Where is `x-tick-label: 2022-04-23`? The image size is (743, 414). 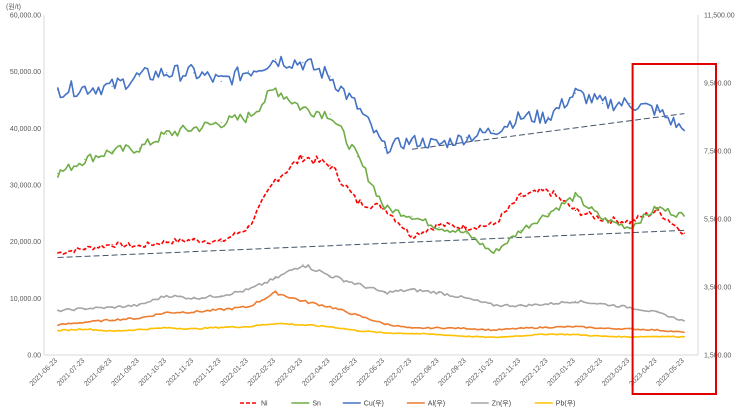
x-tick-label: 2022-04-23 is located at coordinates (316, 372).